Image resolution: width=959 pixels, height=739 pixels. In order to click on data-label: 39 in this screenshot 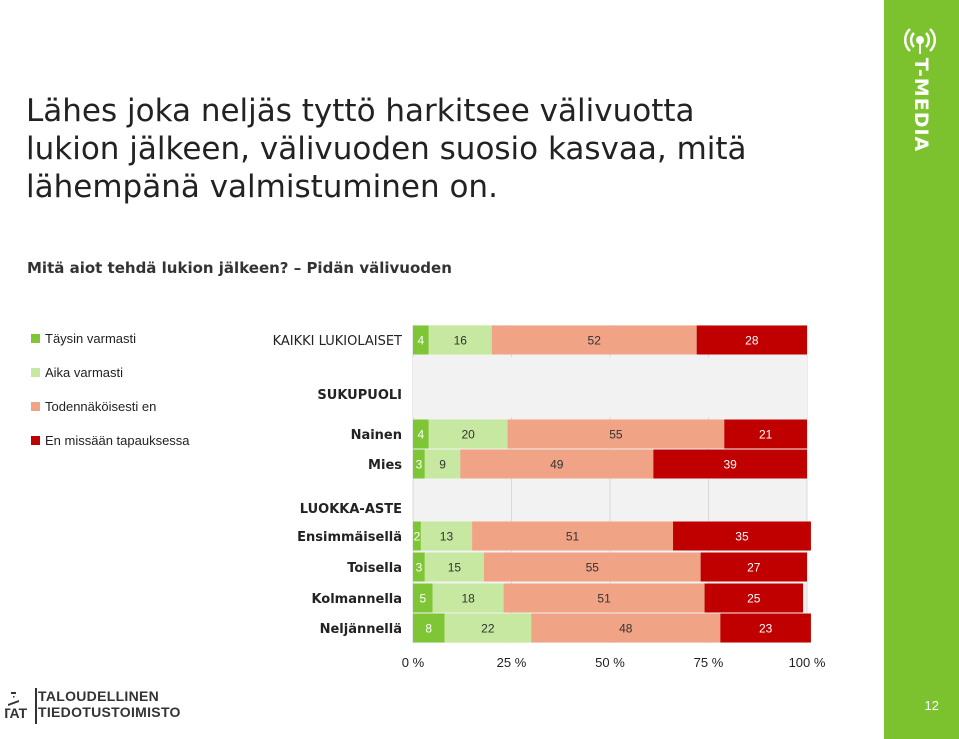, I will do `click(730, 465)`.